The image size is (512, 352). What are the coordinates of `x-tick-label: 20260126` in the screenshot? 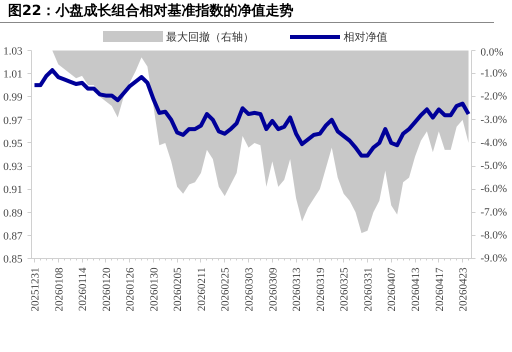 It's located at (130, 289).